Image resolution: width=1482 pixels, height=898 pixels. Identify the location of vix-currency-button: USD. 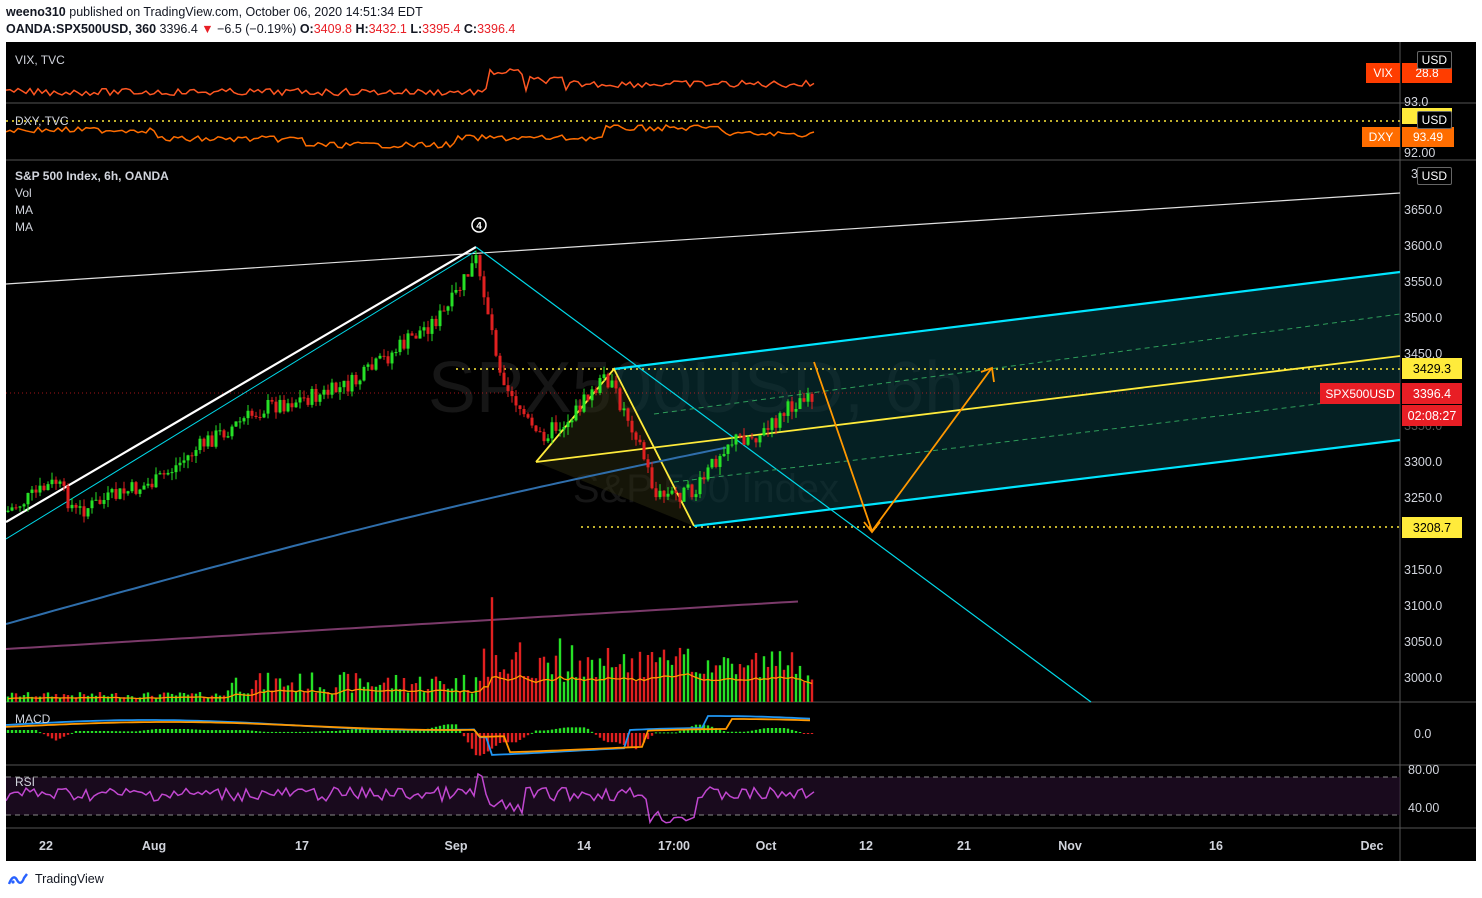
(1434, 60).